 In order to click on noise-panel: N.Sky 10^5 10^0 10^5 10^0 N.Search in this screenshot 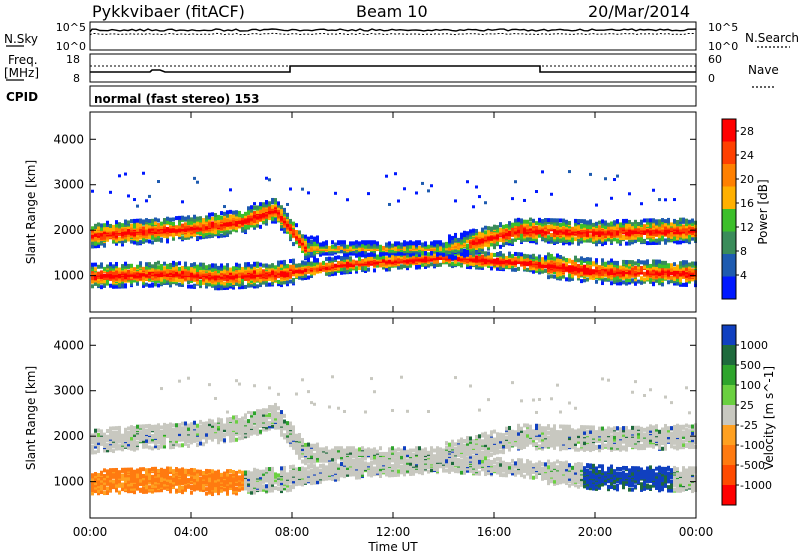, I will do `click(401, 37)`.